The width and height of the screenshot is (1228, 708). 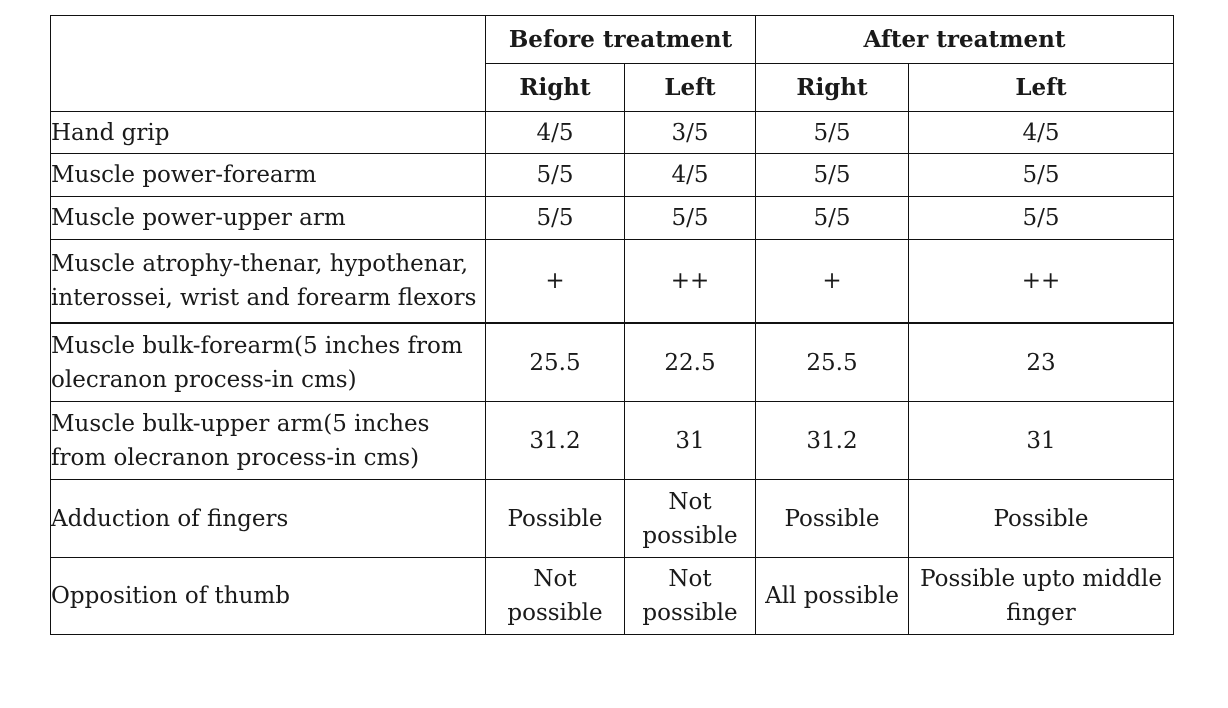 What do you see at coordinates (555, 281) in the screenshot?
I see `cell-before-right: +` at bounding box center [555, 281].